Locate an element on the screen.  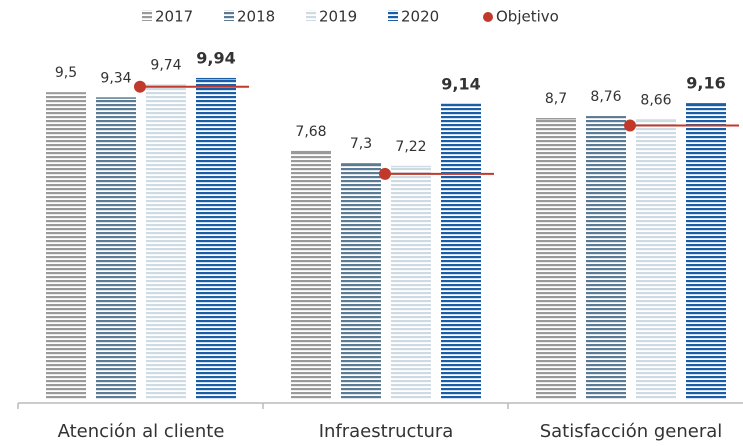
value-label: 8,7 is located at coordinates (556, 99).